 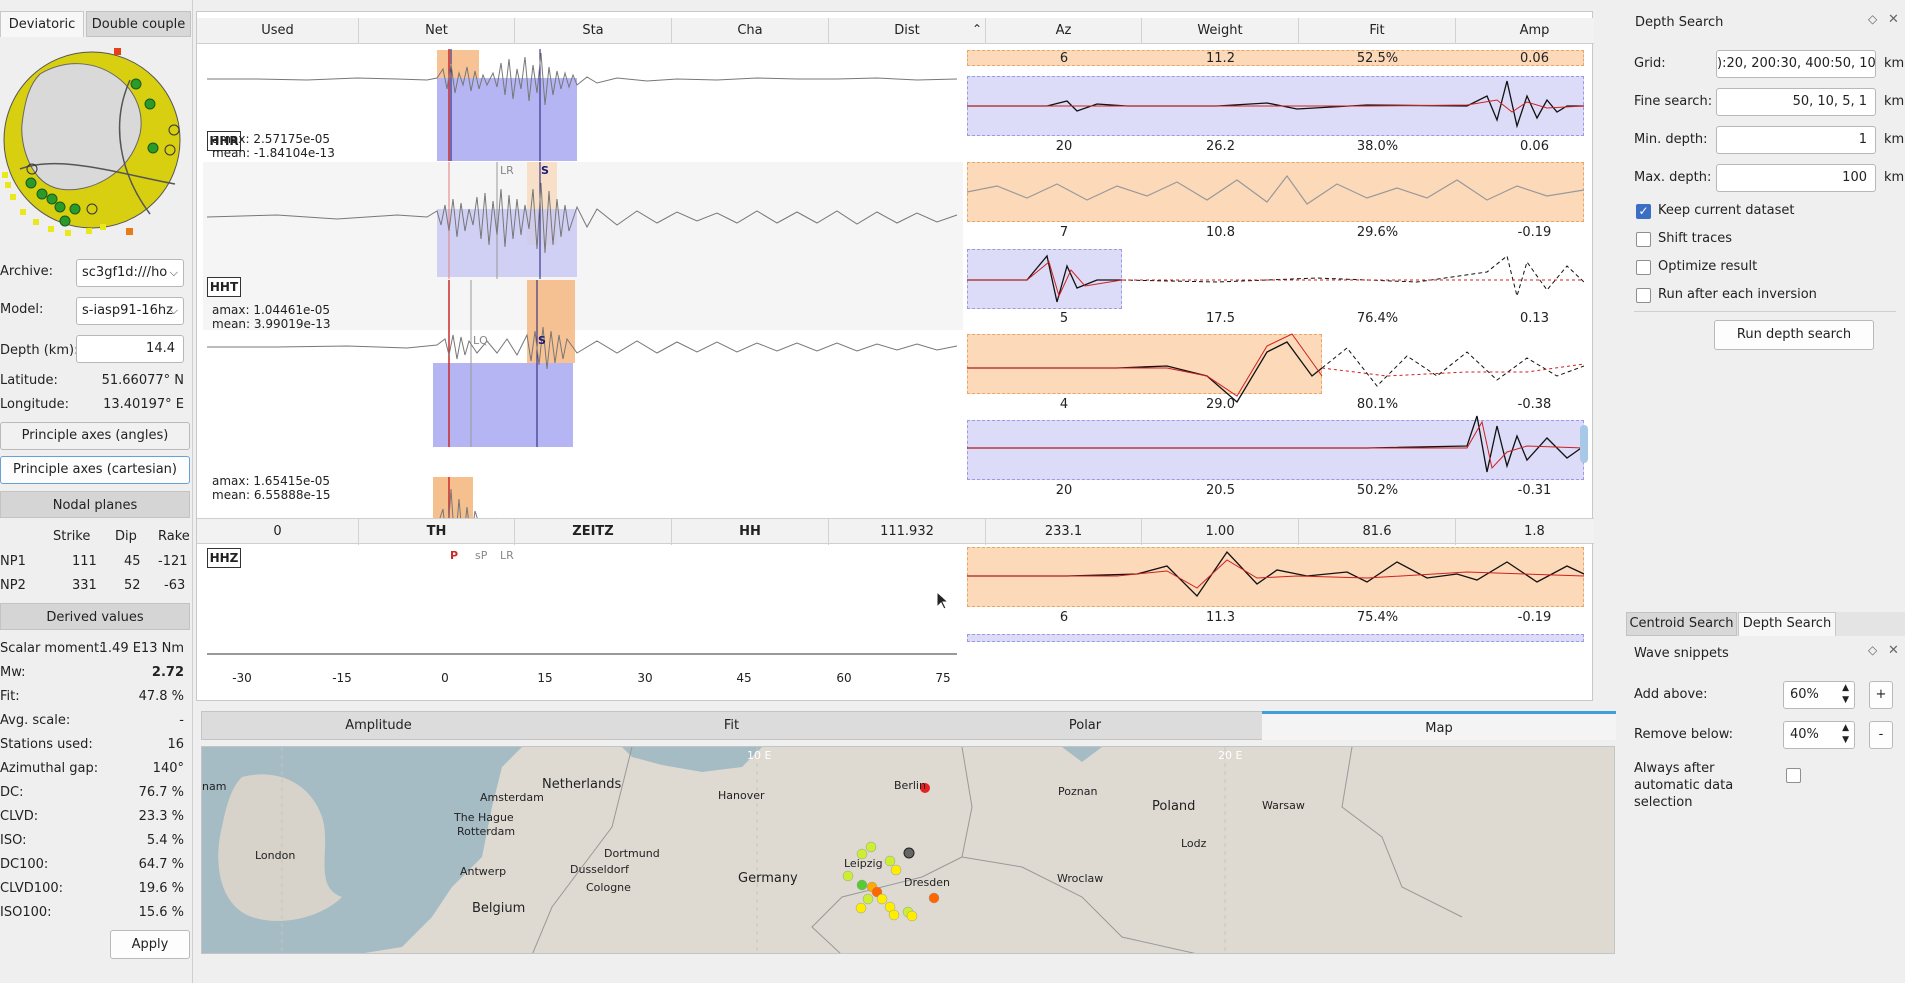 I want to click on derived-value: 23.3 %, so click(x=161, y=816).